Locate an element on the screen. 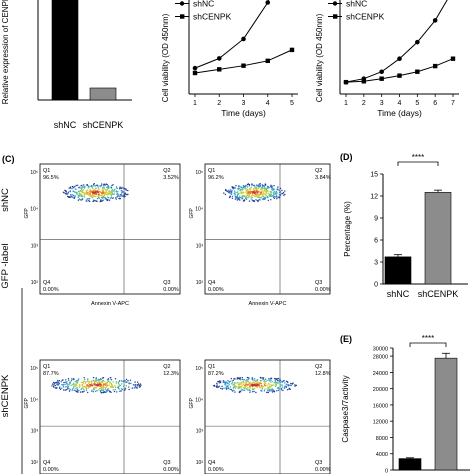 Image resolution: width=474 pixels, height=474 pixels. y-tick-label: 10³ is located at coordinates (35, 432).